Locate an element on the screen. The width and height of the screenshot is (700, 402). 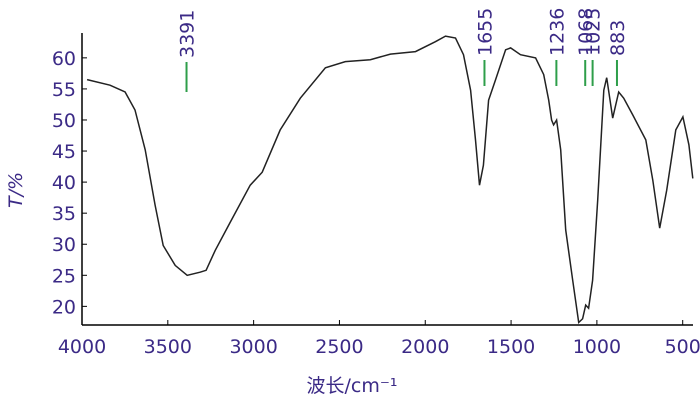
y-tick-label: 40 is located at coordinates (64, 183).